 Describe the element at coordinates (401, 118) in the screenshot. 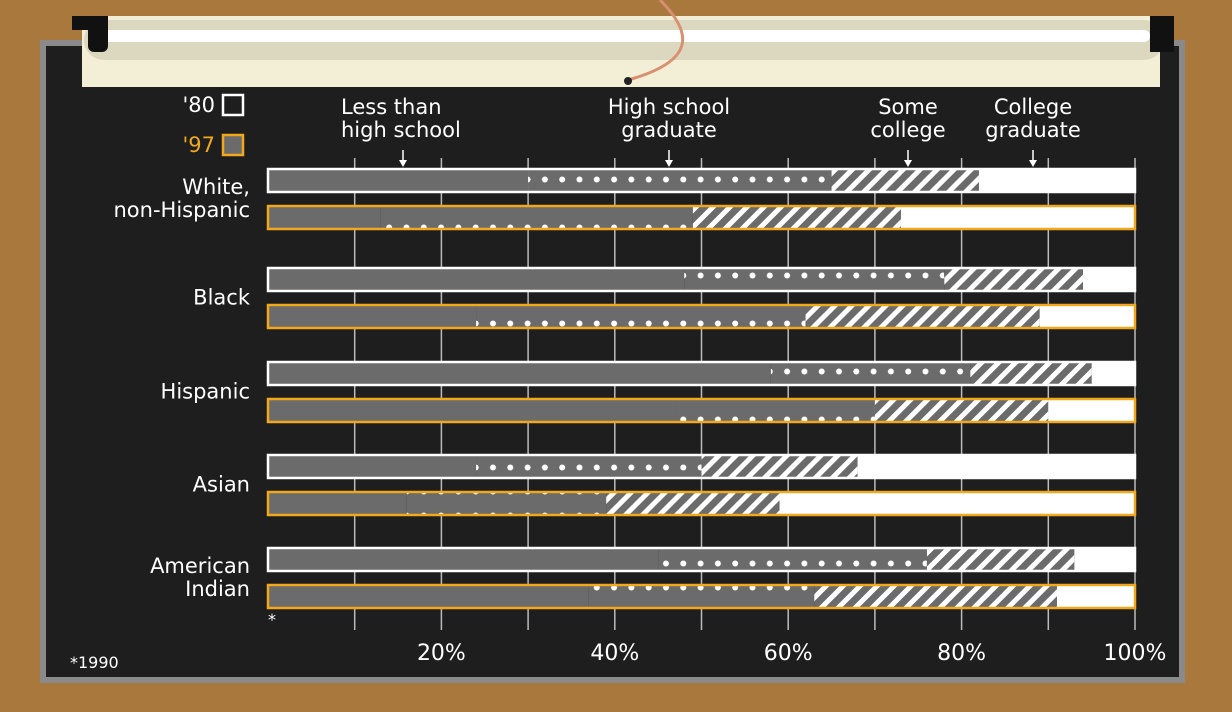

I see `segment-label: Less than high school` at that location.